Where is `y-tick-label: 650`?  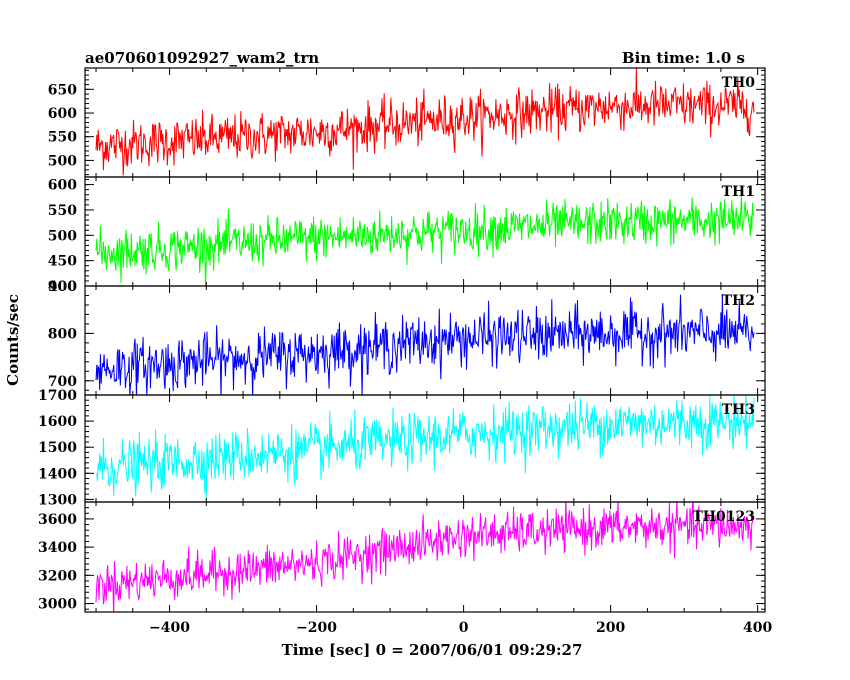
y-tick-label: 650 is located at coordinates (62, 90).